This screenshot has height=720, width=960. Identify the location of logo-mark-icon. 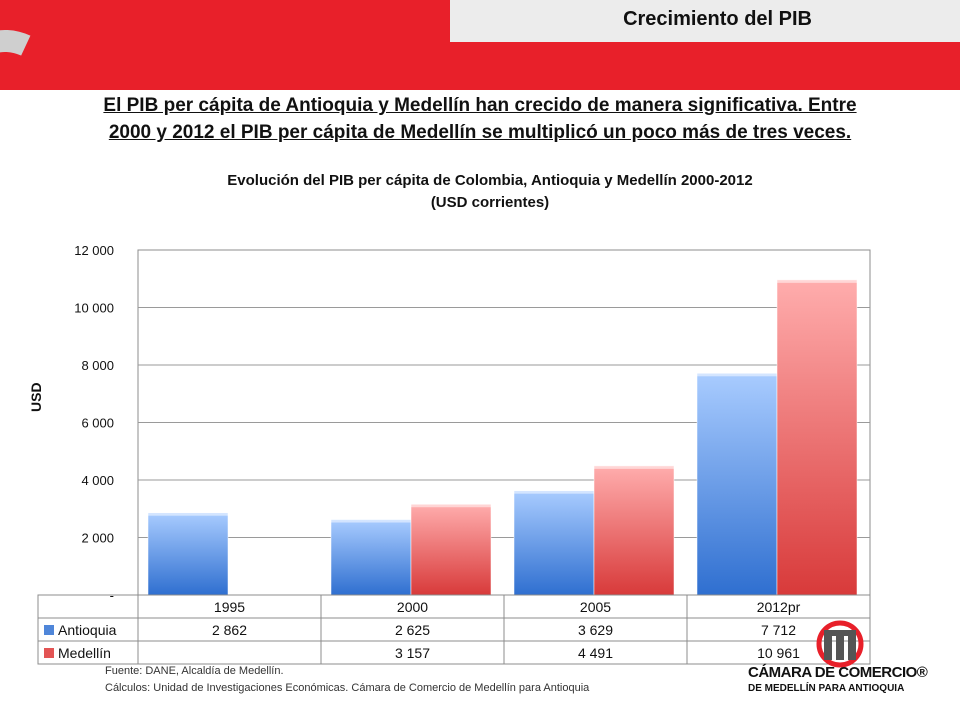
(840, 644).